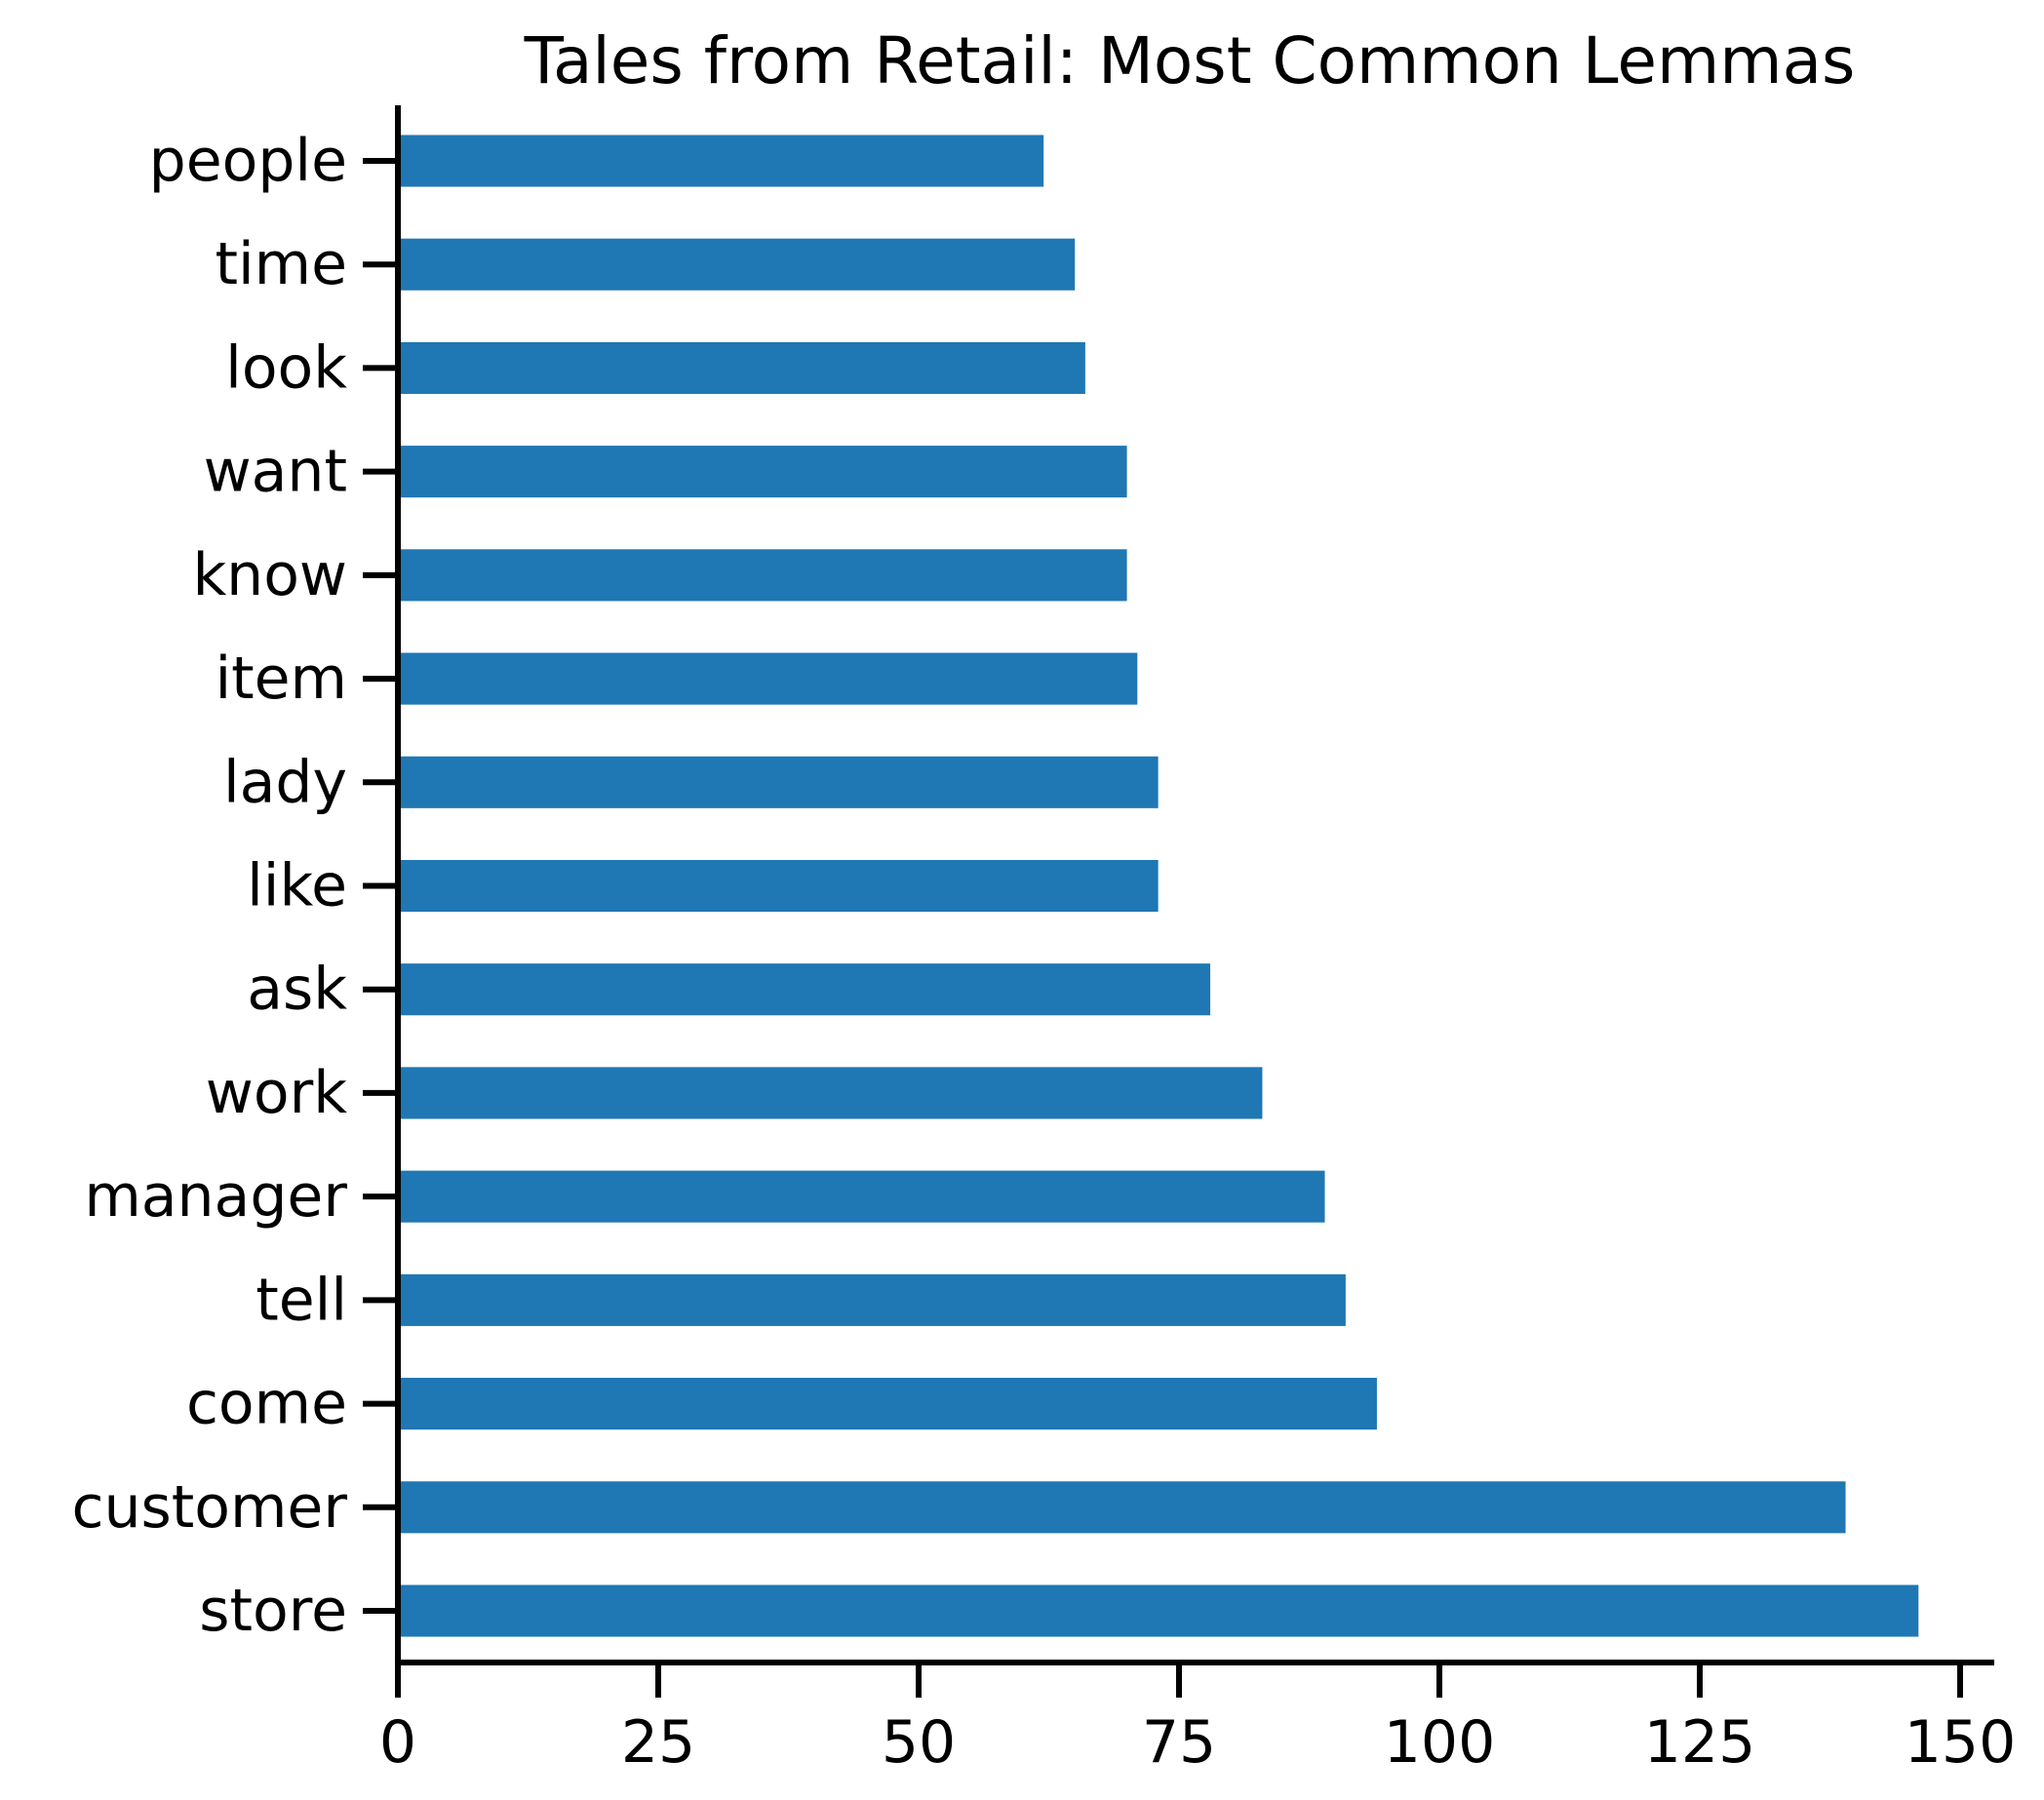 The width and height of the screenshot is (2044, 1800). Describe the element at coordinates (1158, 1611) in the screenshot. I see `bar-store` at that location.